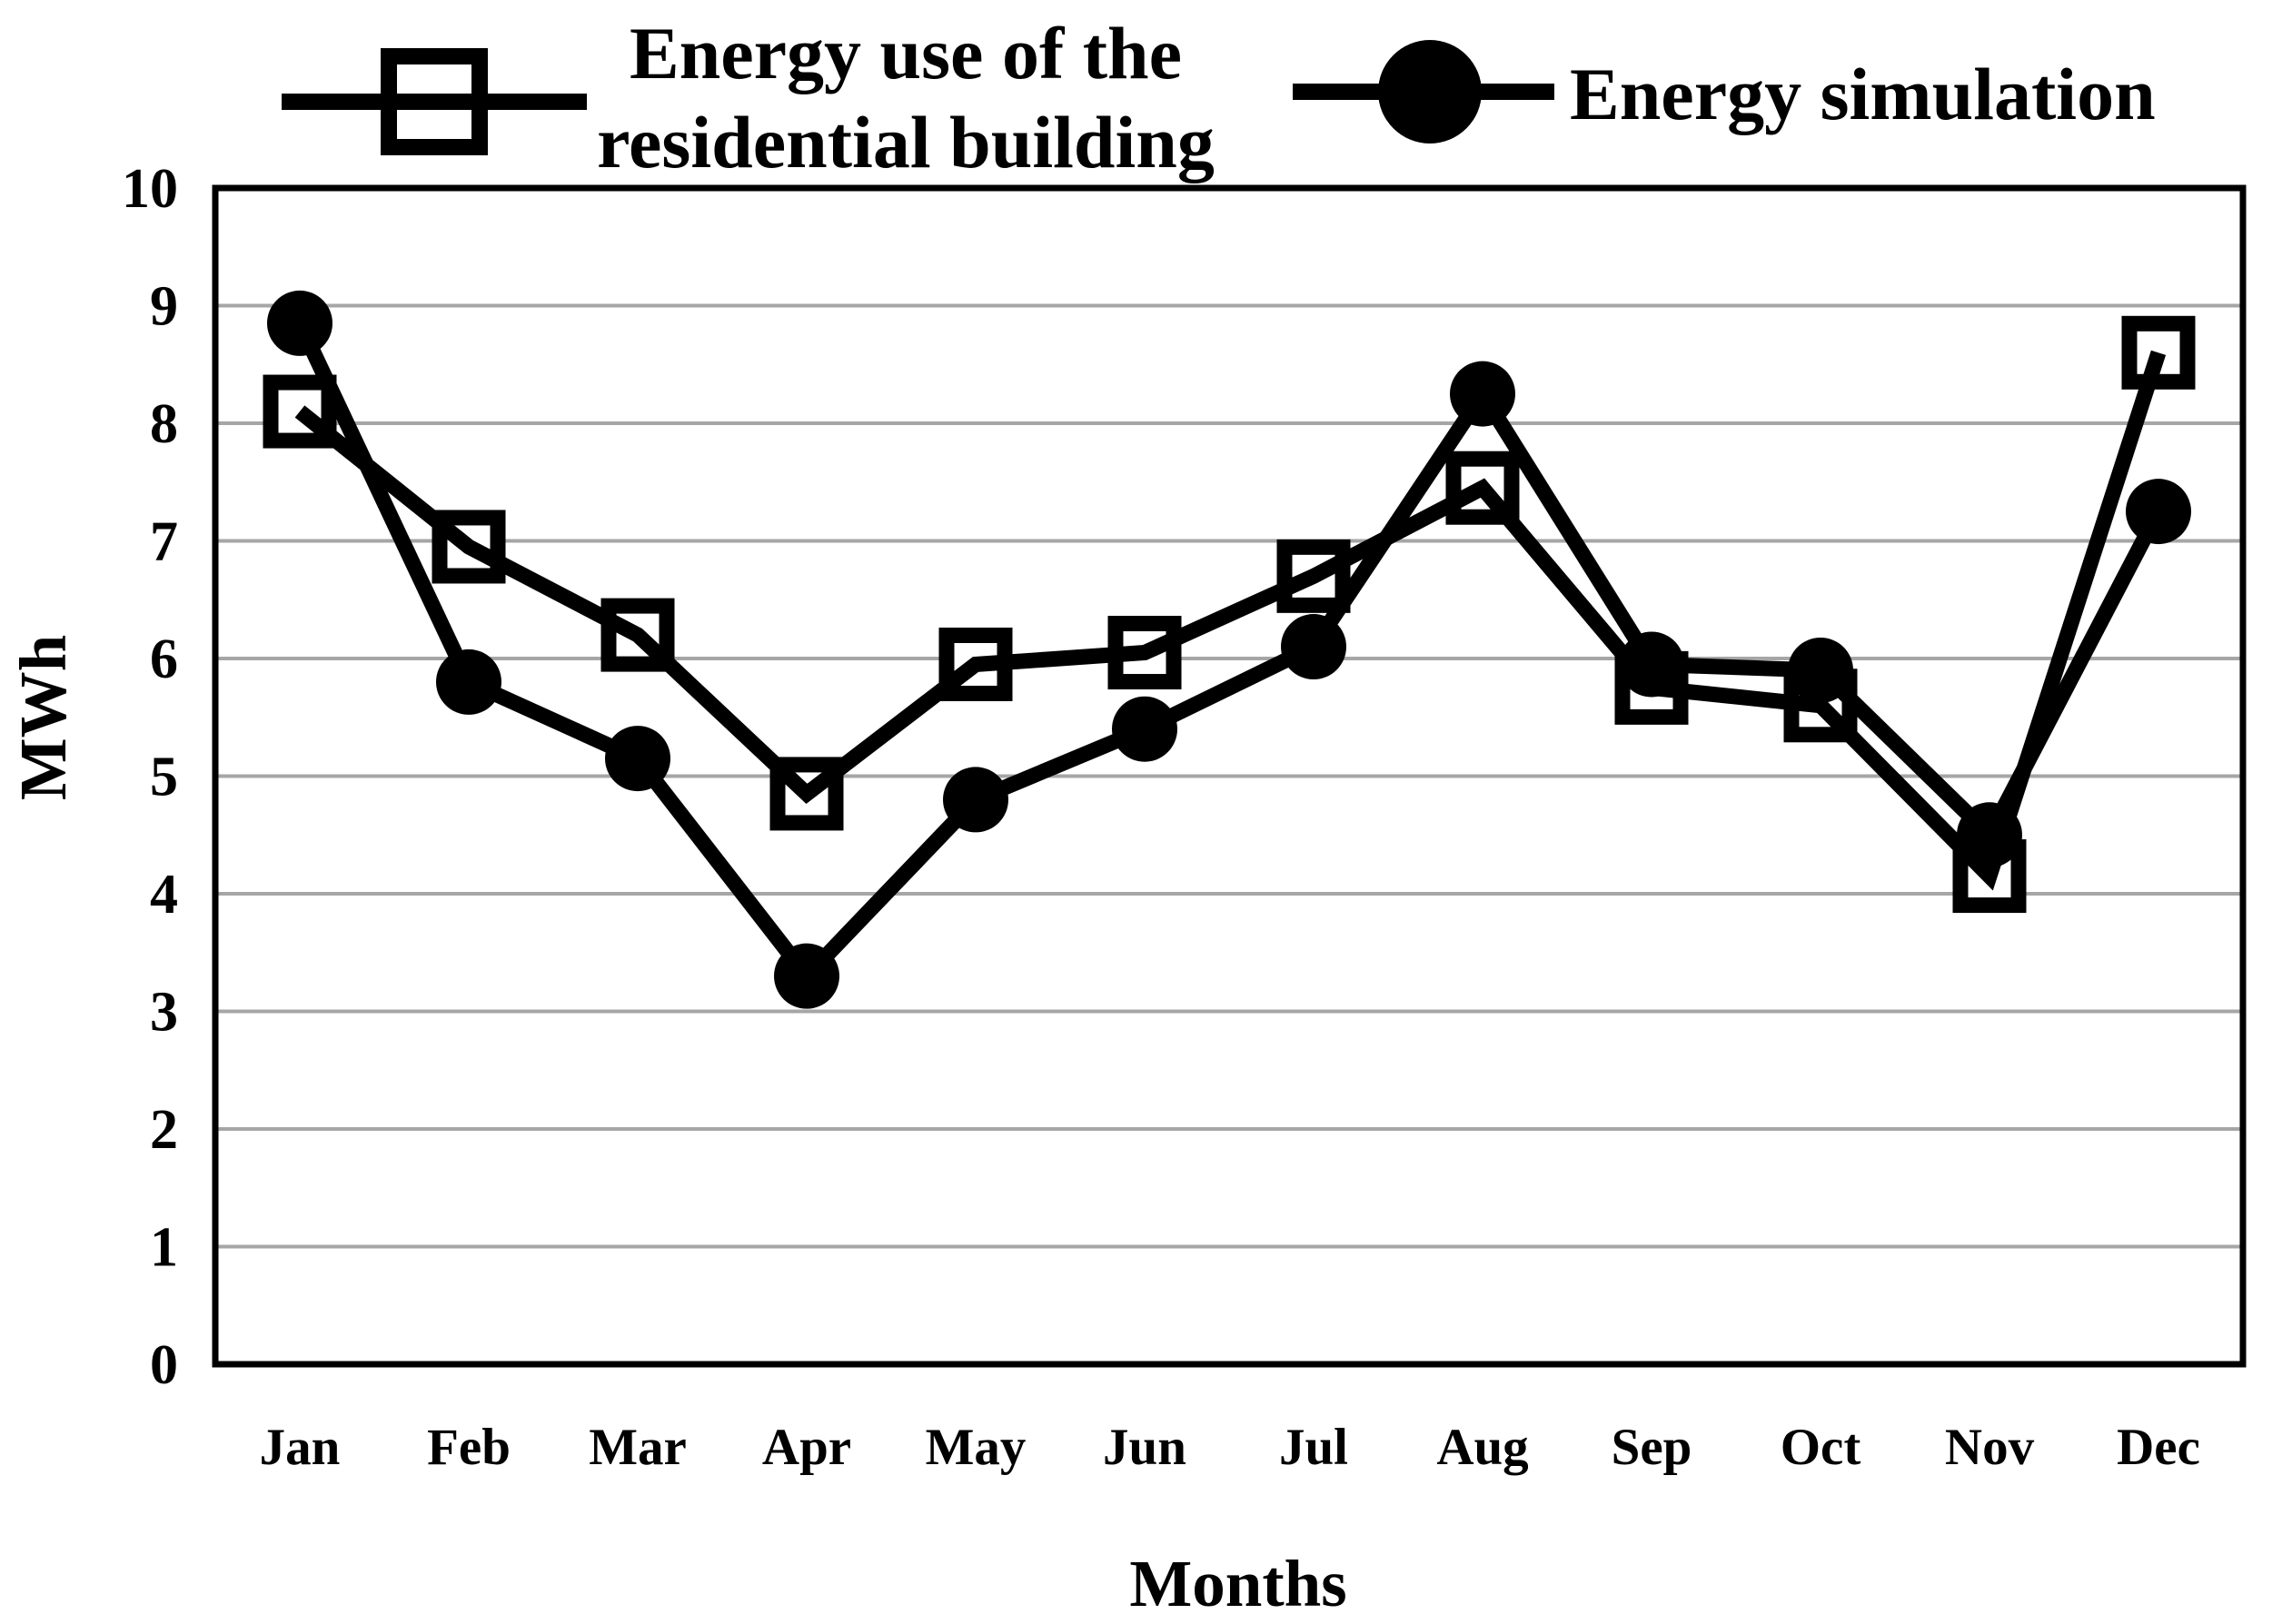  What do you see at coordinates (164, 424) in the screenshot?
I see `y-tick-label: 8` at bounding box center [164, 424].